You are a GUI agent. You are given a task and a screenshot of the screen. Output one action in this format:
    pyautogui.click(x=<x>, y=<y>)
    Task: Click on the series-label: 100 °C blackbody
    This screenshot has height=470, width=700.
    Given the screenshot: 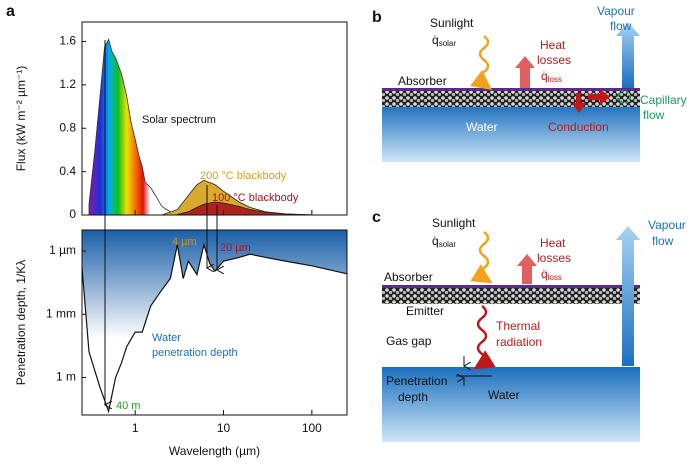 What is the action you would take?
    pyautogui.click(x=255, y=198)
    